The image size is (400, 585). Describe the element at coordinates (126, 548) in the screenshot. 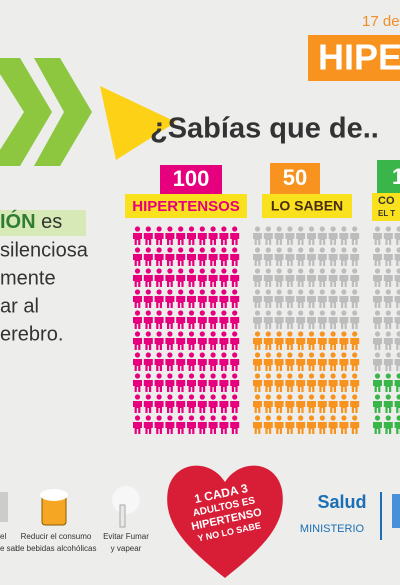

I see `tip-text: y vapear` at that location.